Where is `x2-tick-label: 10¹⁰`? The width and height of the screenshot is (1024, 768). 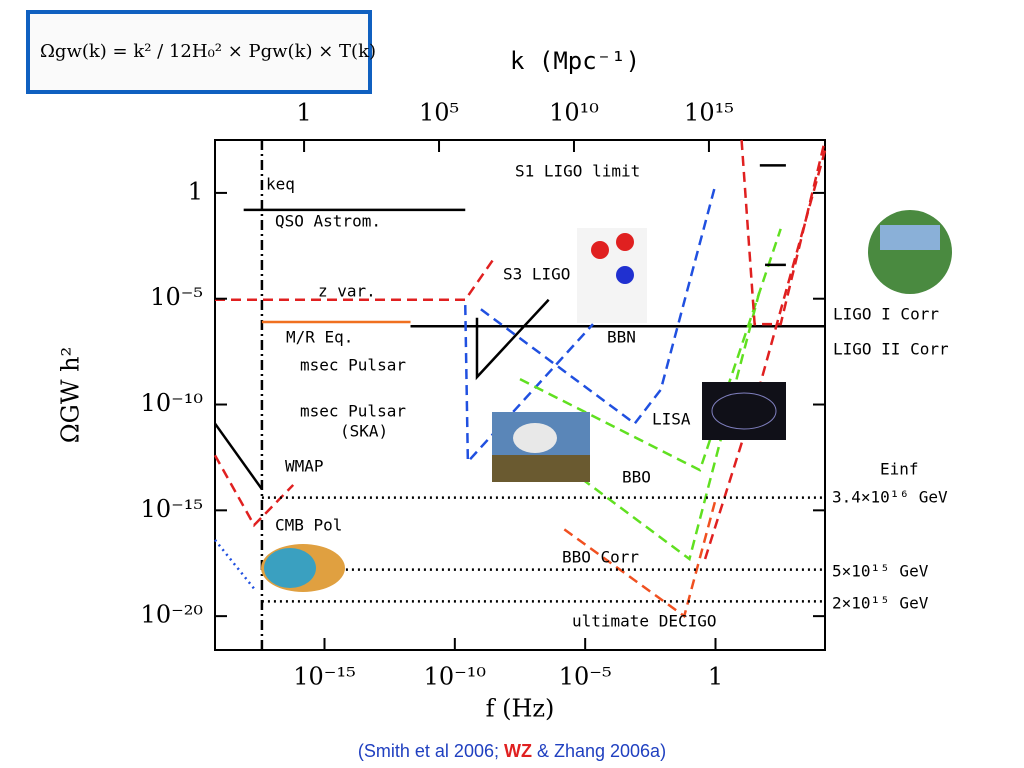 x2-tick-label: 10¹⁰ is located at coordinates (574, 113).